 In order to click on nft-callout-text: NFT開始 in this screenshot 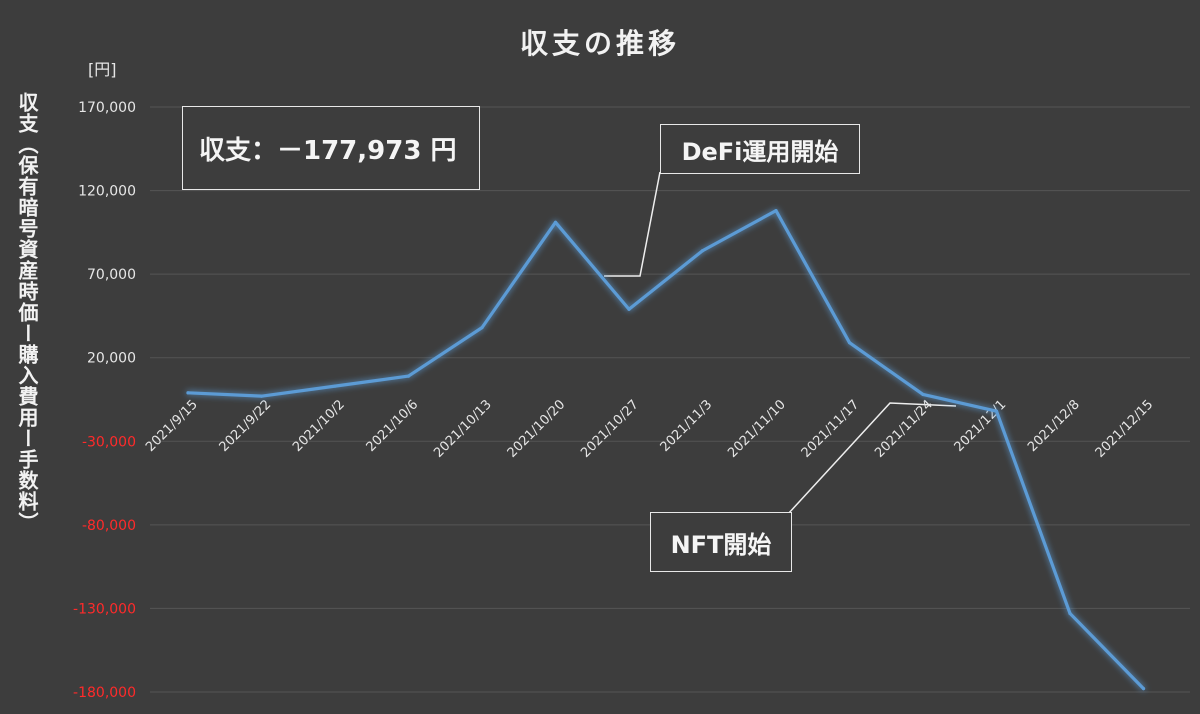, I will do `click(721, 544)`.